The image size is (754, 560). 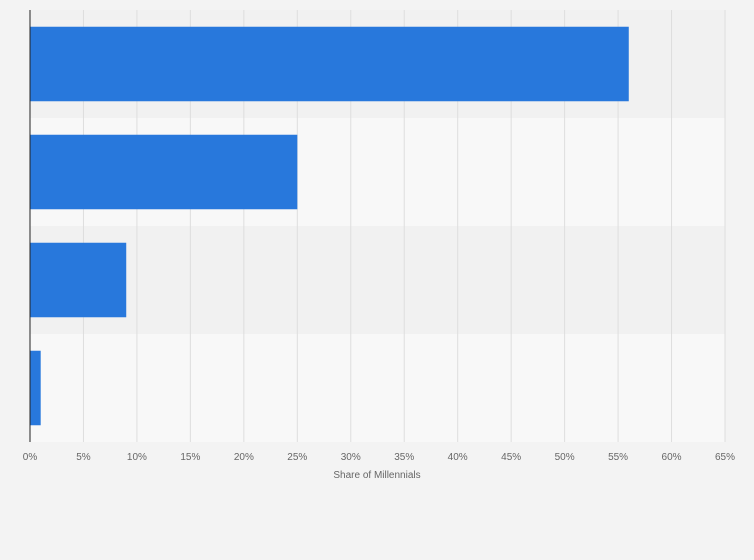 What do you see at coordinates (83, 457) in the screenshot?
I see `x-tick-label: 5%` at bounding box center [83, 457].